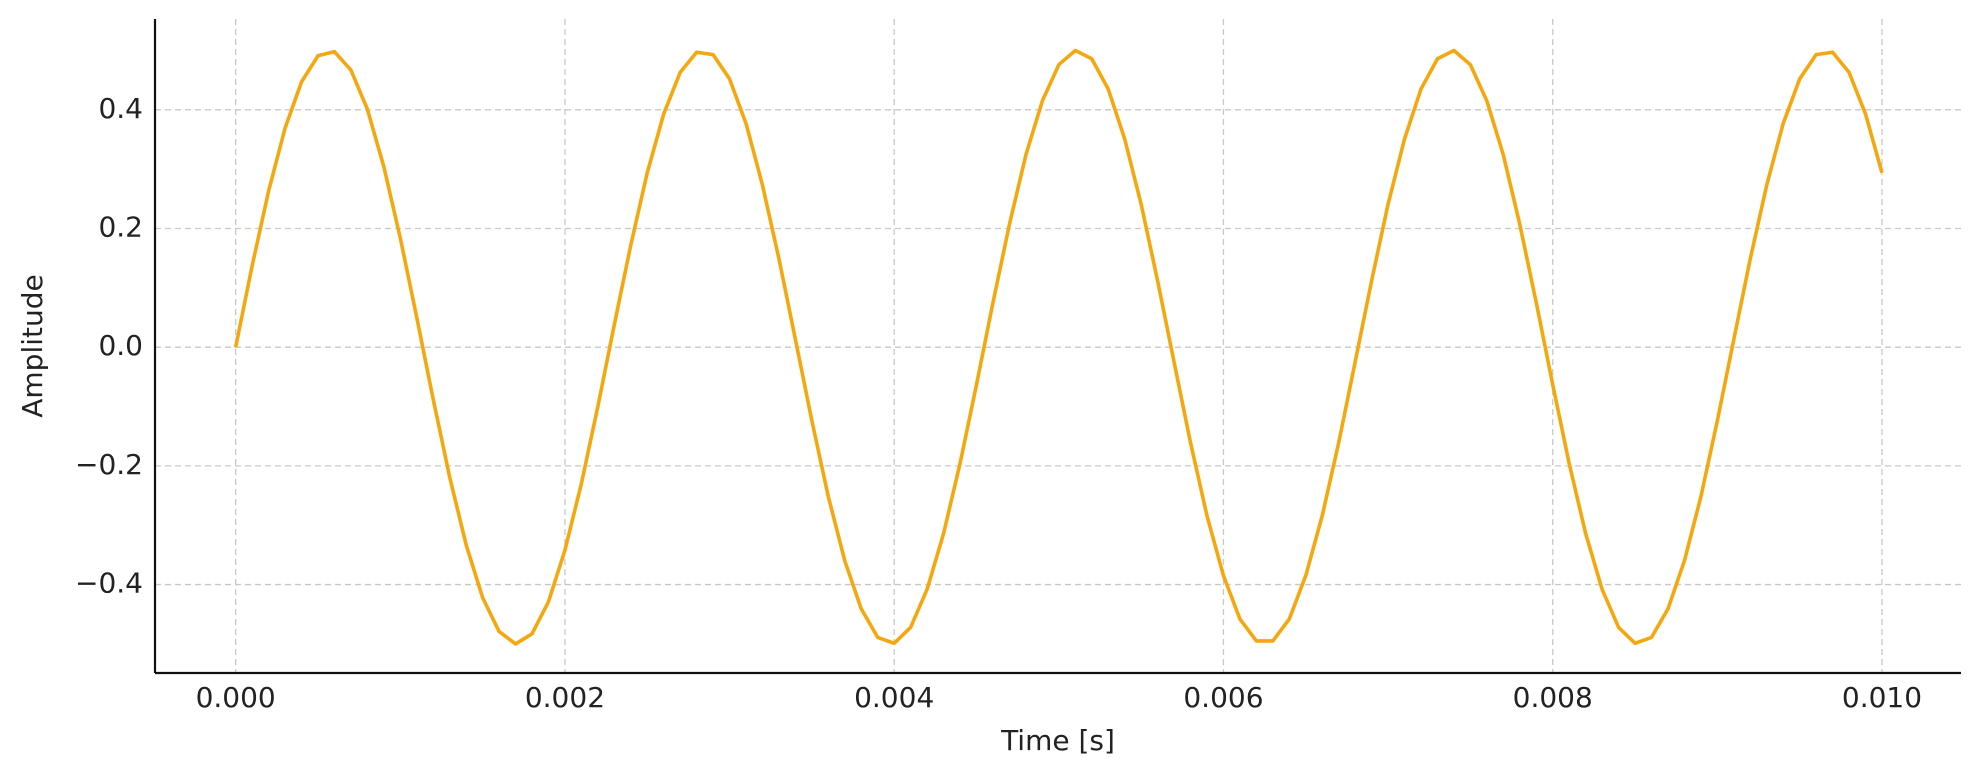 This screenshot has width=1980, height=780. What do you see at coordinates (236, 697) in the screenshot?
I see `x-tick-label: 0.000` at bounding box center [236, 697].